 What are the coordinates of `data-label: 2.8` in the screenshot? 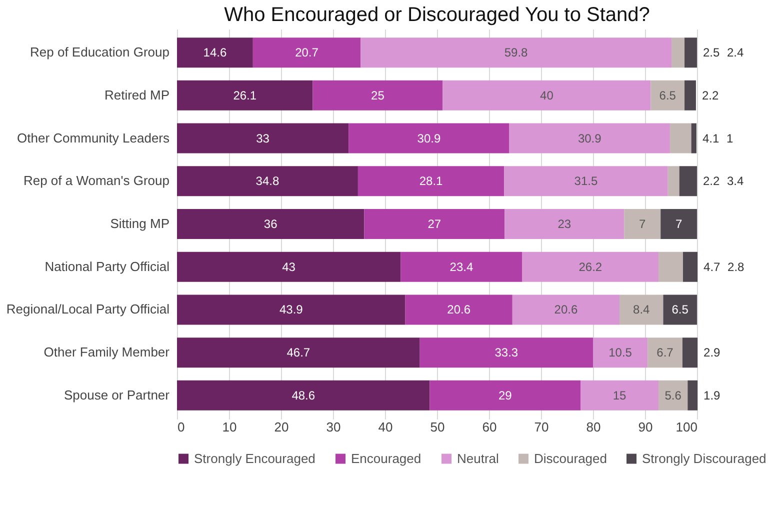 It's located at (736, 267).